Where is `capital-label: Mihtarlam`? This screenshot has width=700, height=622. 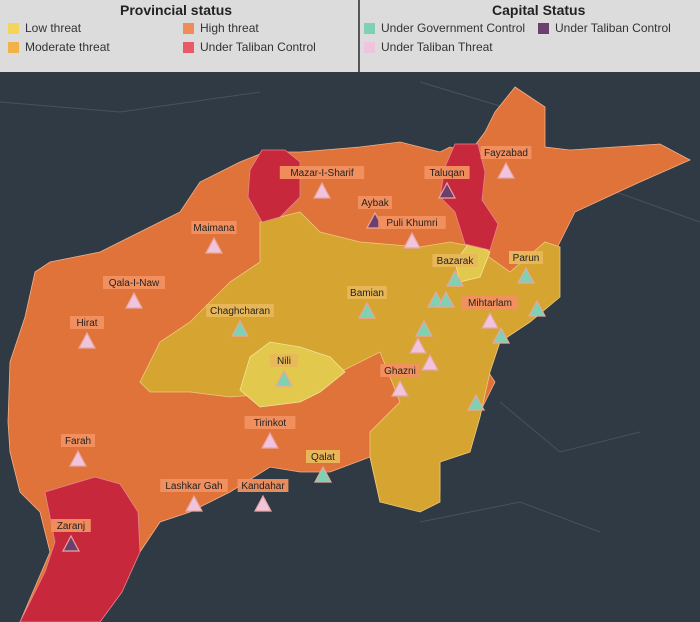 capital-label: Mihtarlam is located at coordinates (490, 303).